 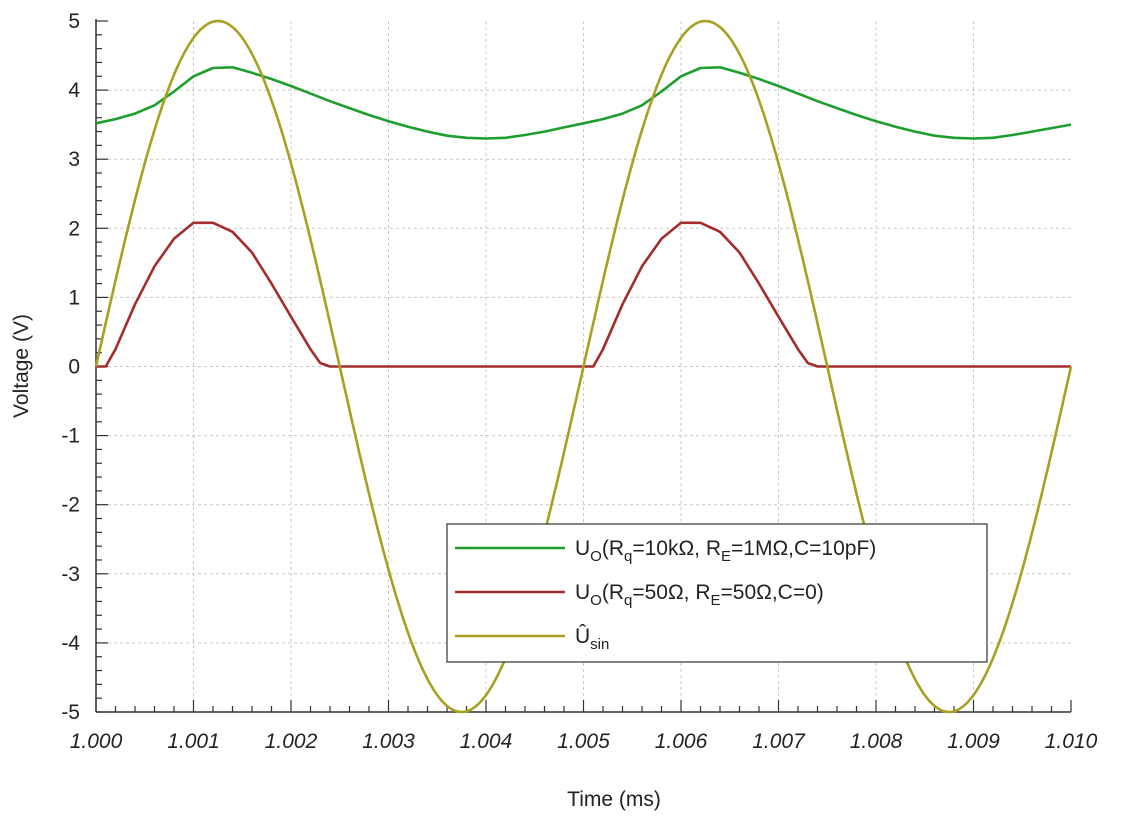 I want to click on legend-text-part: sin, so click(x=599, y=644).